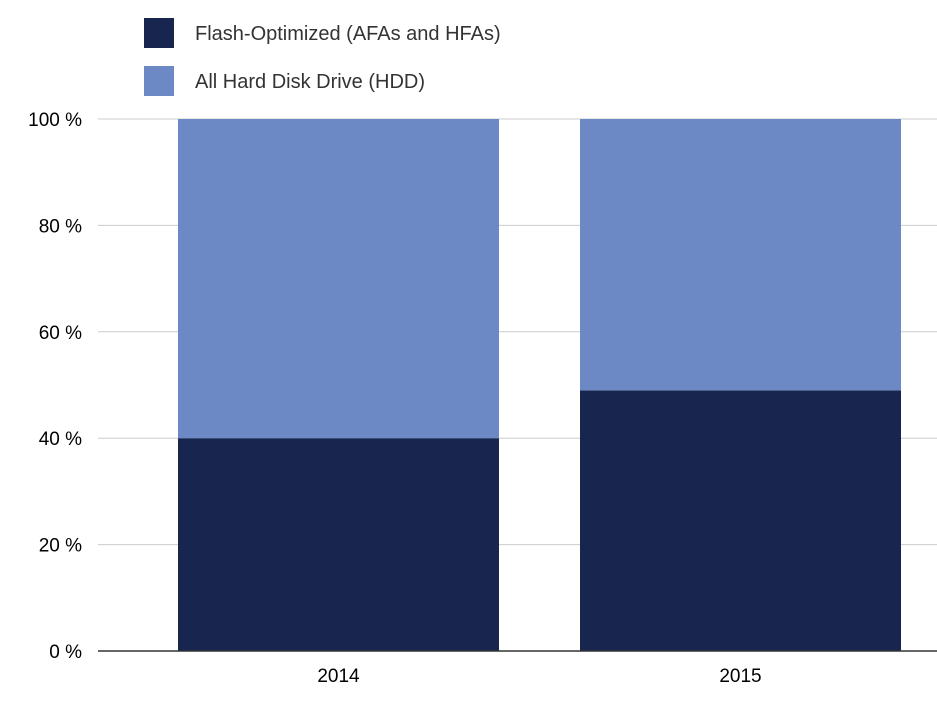 Image resolution: width=937 pixels, height=702 pixels. What do you see at coordinates (740, 676) in the screenshot?
I see `x-tick-label-2015: 2015` at bounding box center [740, 676].